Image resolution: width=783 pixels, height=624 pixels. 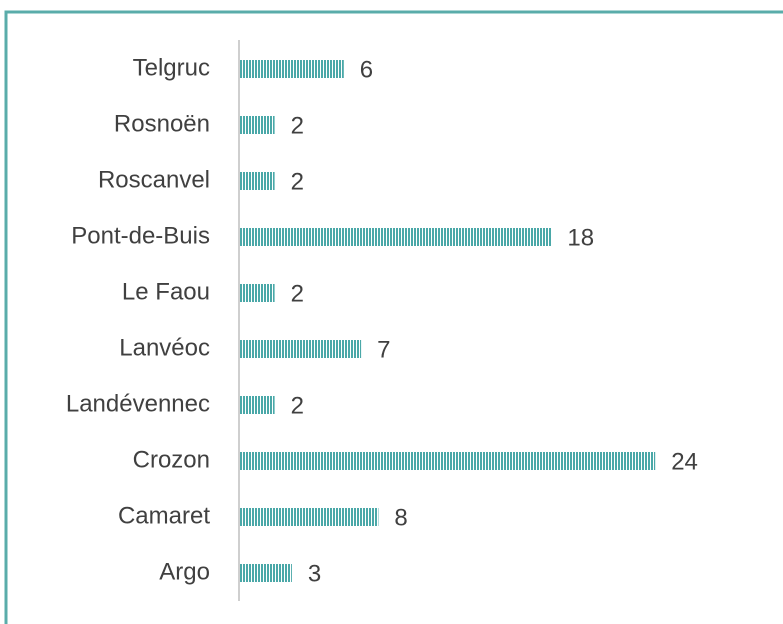 What do you see at coordinates (171, 459) in the screenshot?
I see `y-tick-label: Crozon` at bounding box center [171, 459].